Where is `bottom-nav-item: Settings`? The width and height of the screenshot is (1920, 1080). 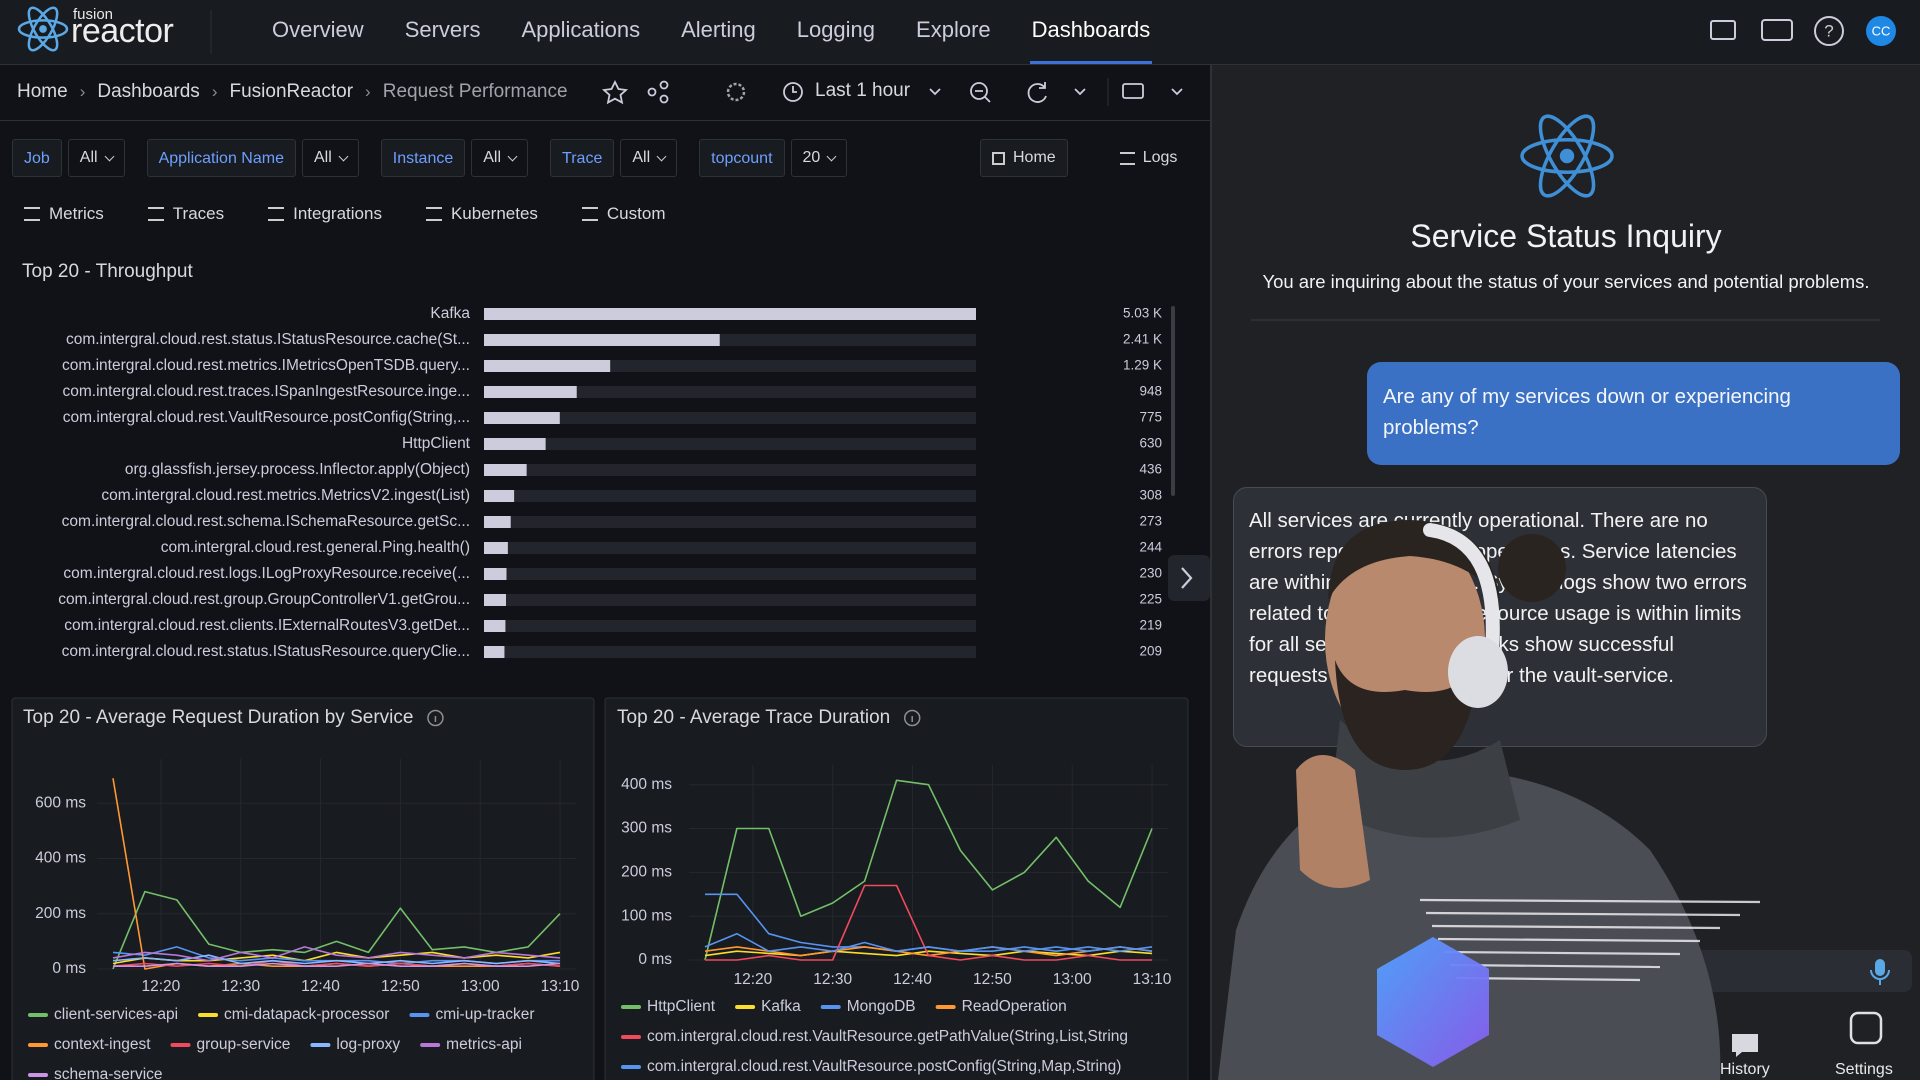
bottom-nav-item: Settings is located at coordinates (1864, 1069).